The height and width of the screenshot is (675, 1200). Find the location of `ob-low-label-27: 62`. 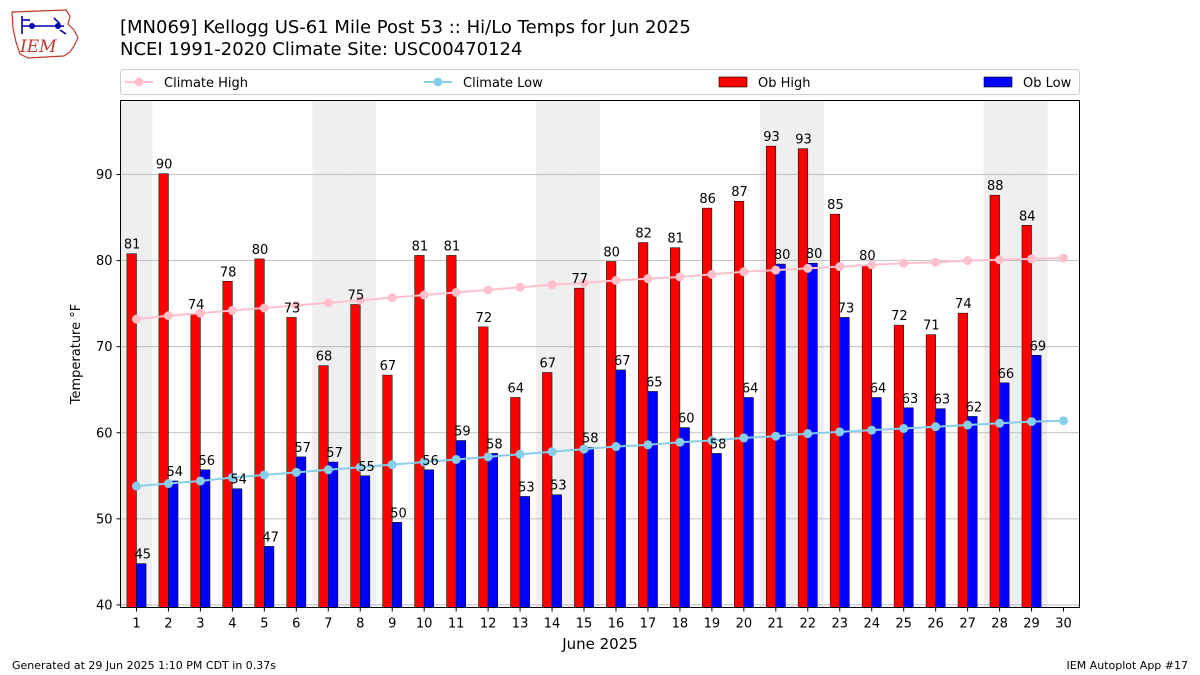

ob-low-label-27: 62 is located at coordinates (974, 407).